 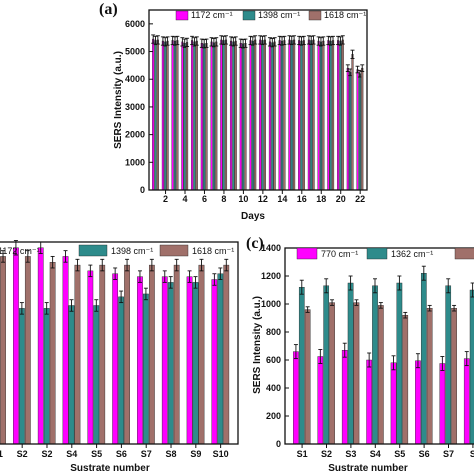 What do you see at coordinates (195, 454) in the screenshot?
I see `x-tick-label: S9` at bounding box center [195, 454].